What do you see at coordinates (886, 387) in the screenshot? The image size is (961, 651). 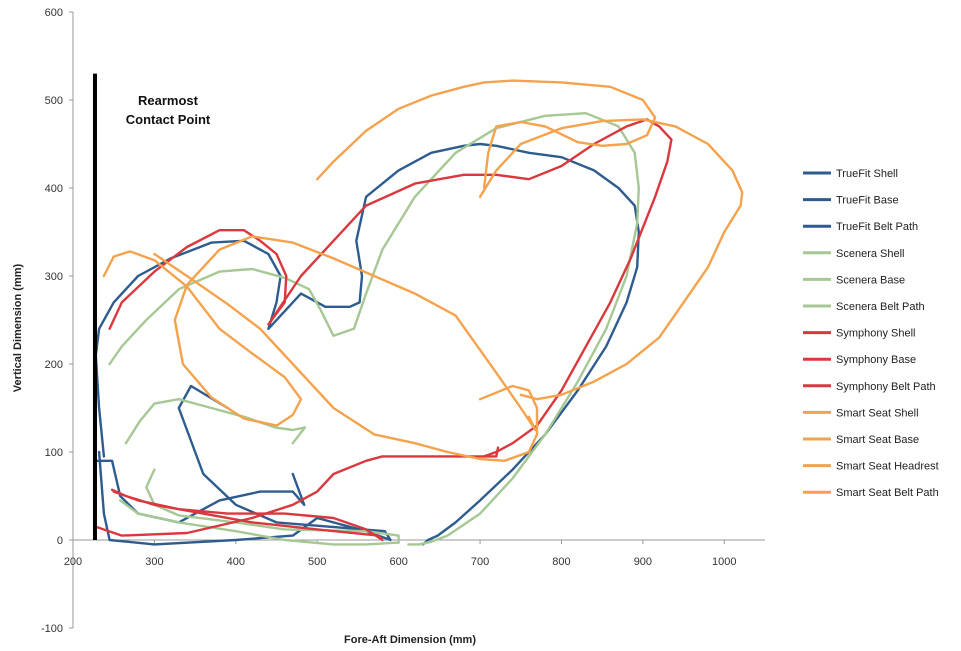 I see `legend-label: Symphony Belt Path` at bounding box center [886, 387].